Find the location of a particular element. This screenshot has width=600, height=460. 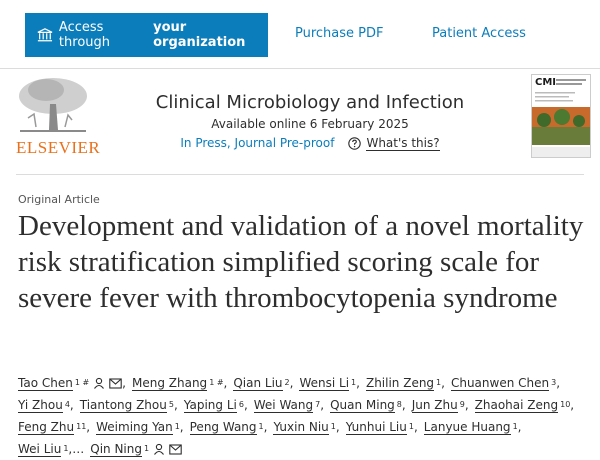

help-icon is located at coordinates (355, 143).